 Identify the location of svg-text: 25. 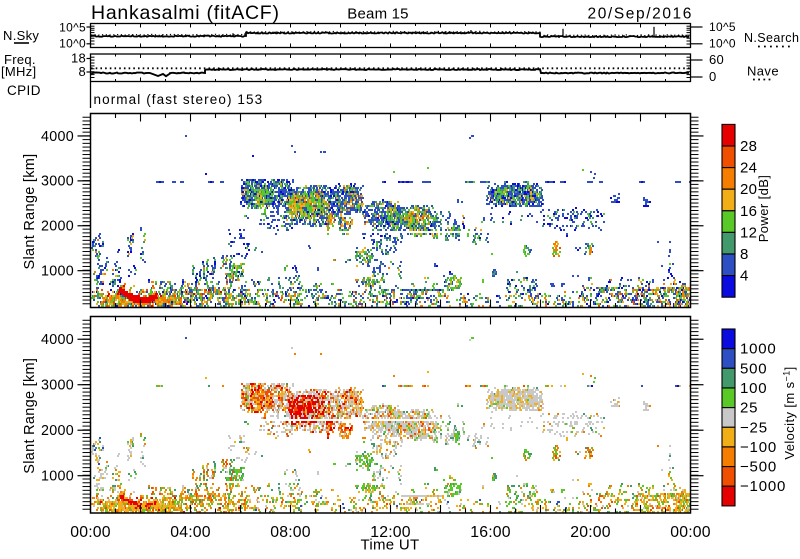
(749, 408).